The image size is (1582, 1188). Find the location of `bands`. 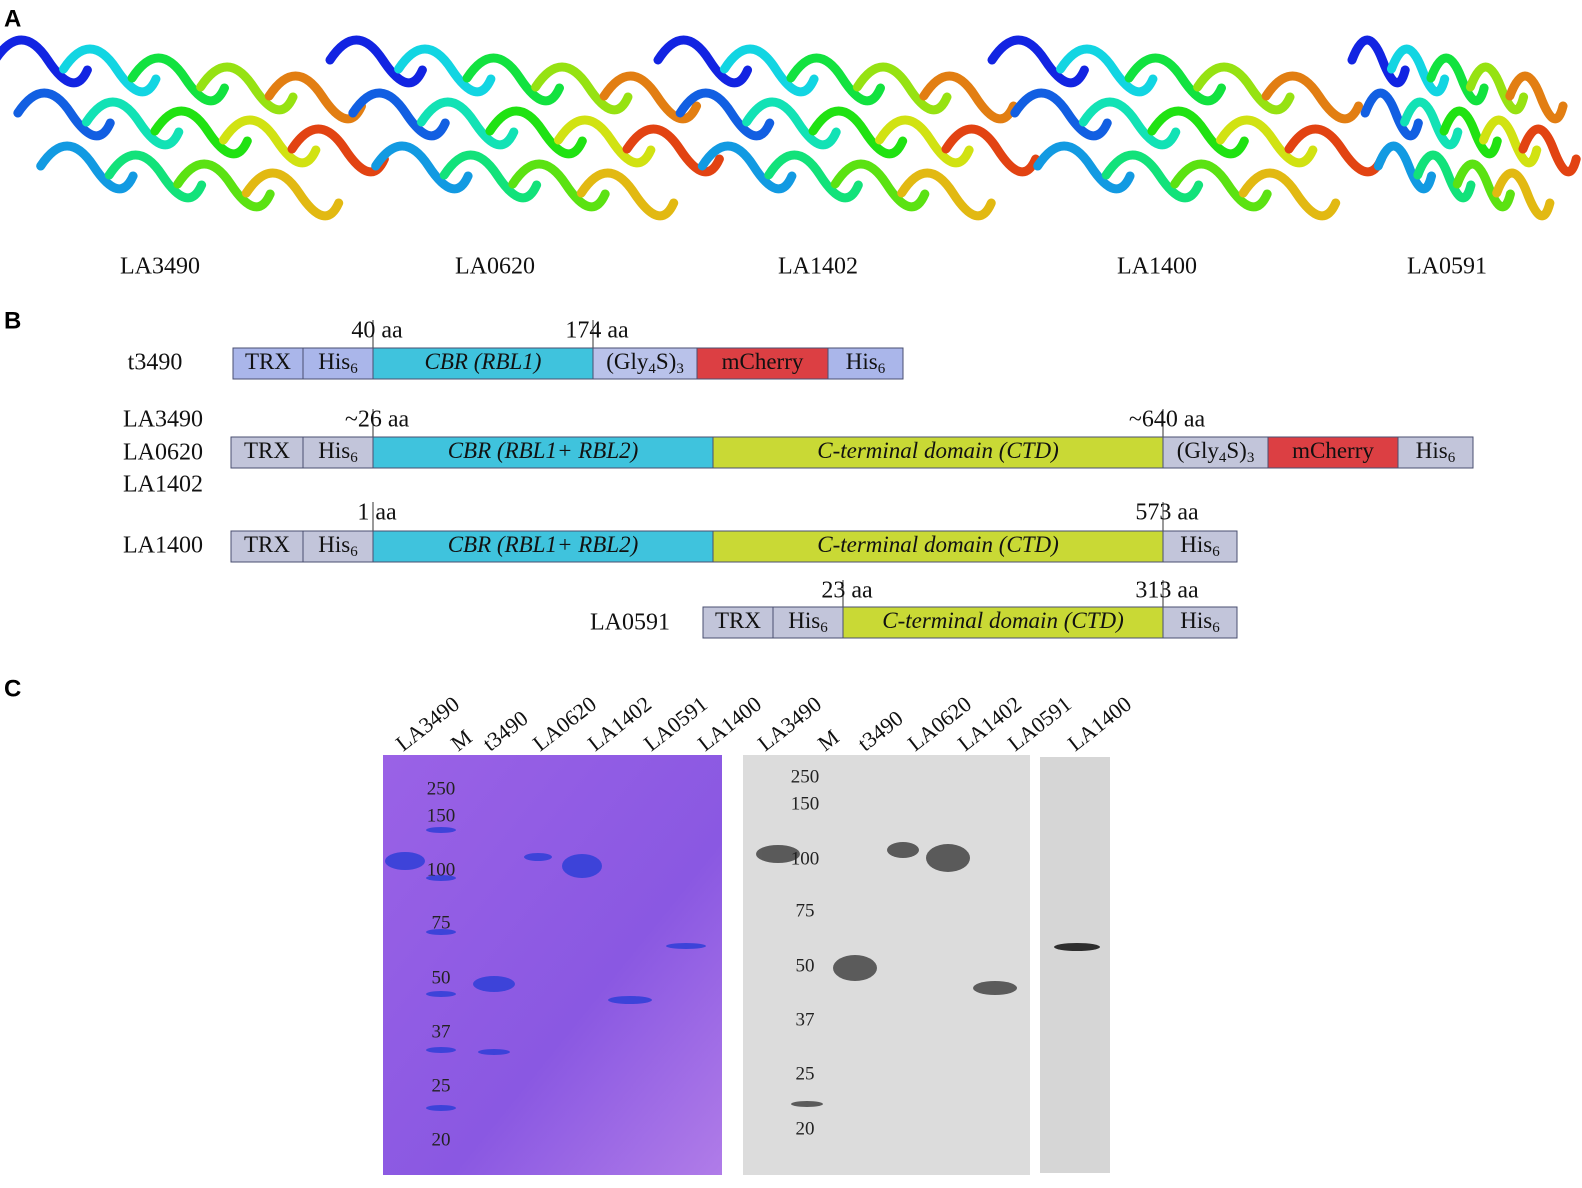

bands is located at coordinates (545, 969).